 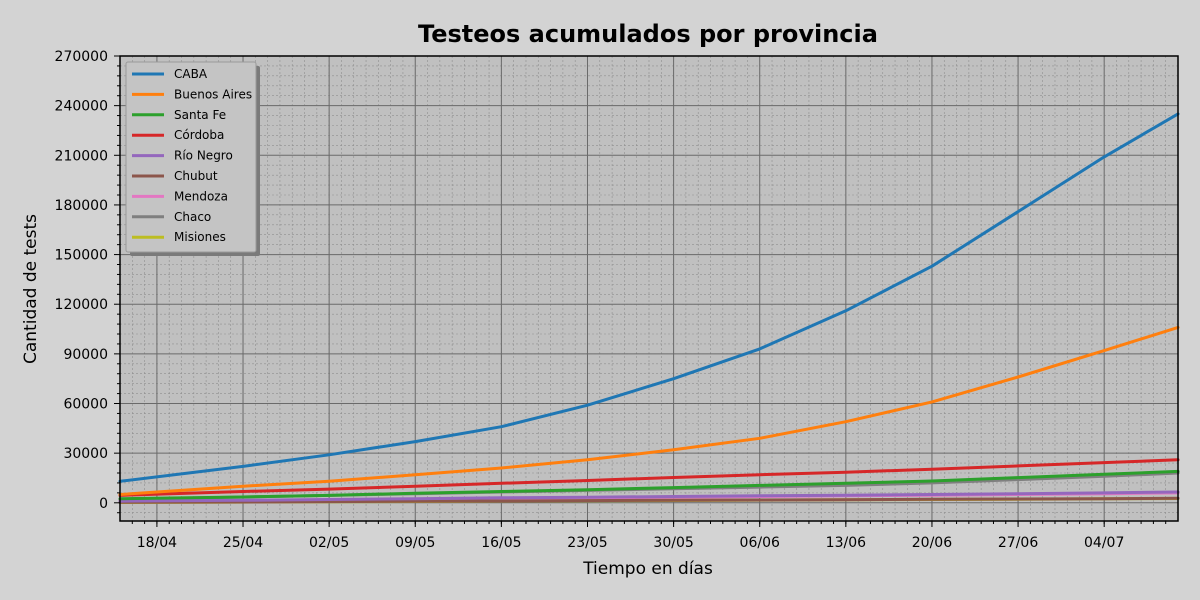 I want to click on legend-label: Río Negro, so click(x=203, y=156).